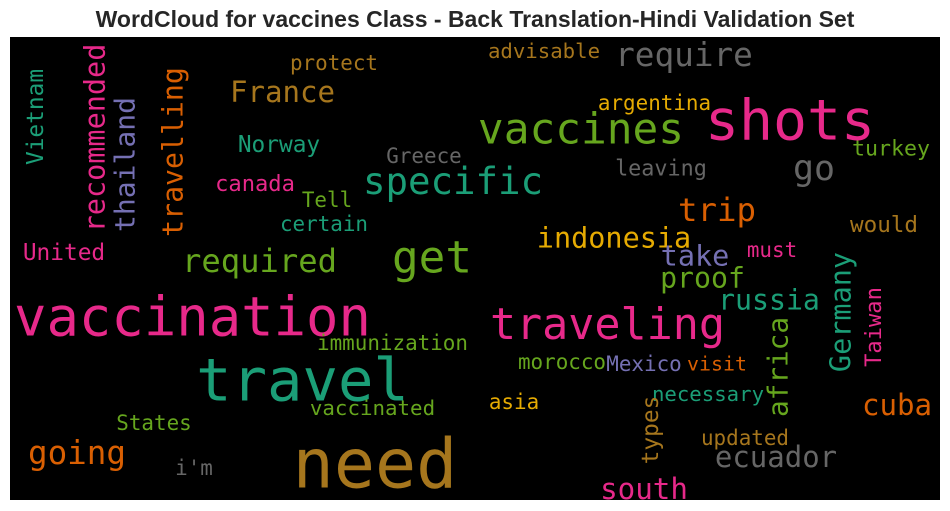 Image resolution: width=950 pixels, height=511 pixels. What do you see at coordinates (841, 312) in the screenshot?
I see `word-germany: Germany` at bounding box center [841, 312].